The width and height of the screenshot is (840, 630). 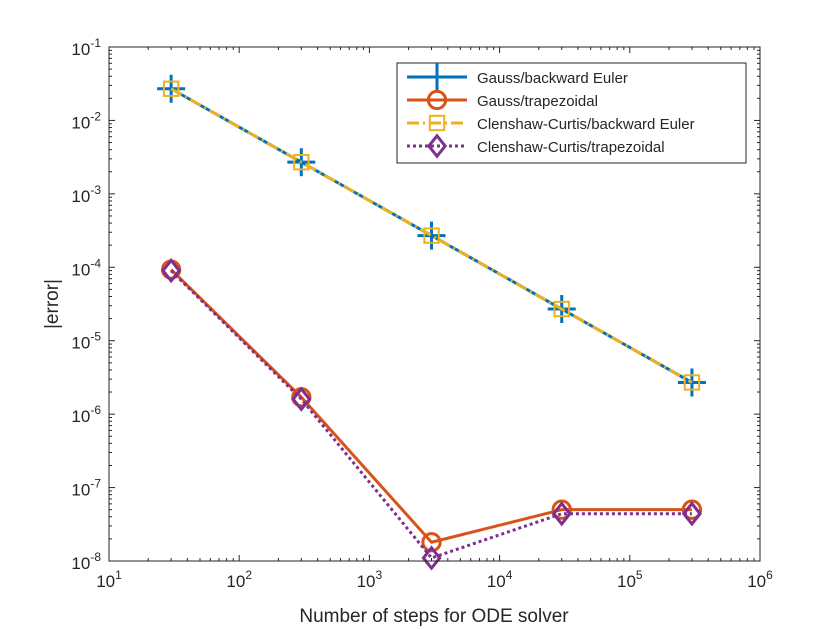 What do you see at coordinates (86, 341) in the screenshot?
I see `y-tick-label: 10⁻⁵` at bounding box center [86, 341].